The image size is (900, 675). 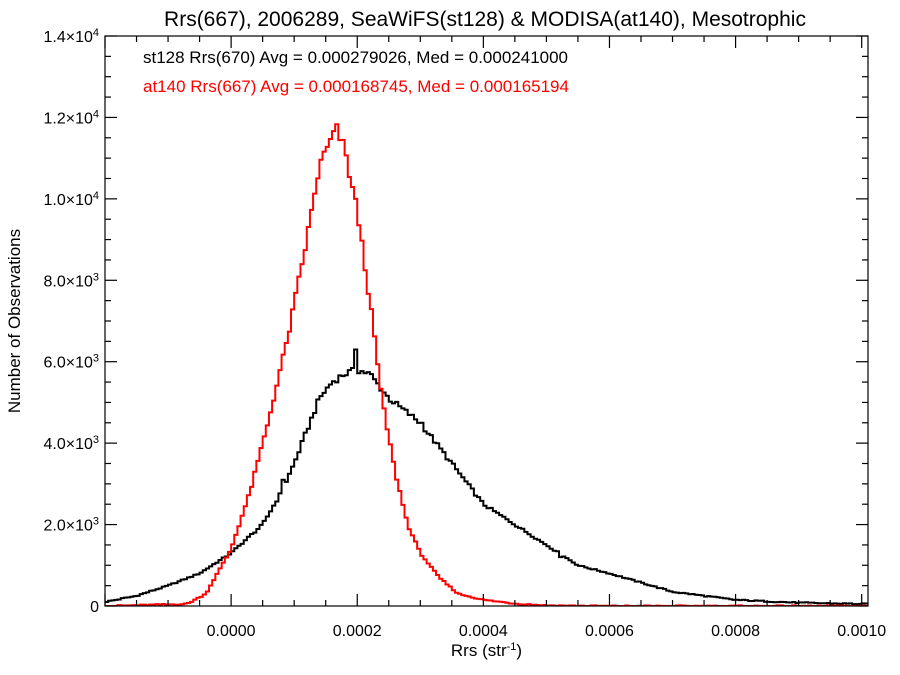 I want to click on y-tick-label: 4.0×103, so click(x=71, y=443).